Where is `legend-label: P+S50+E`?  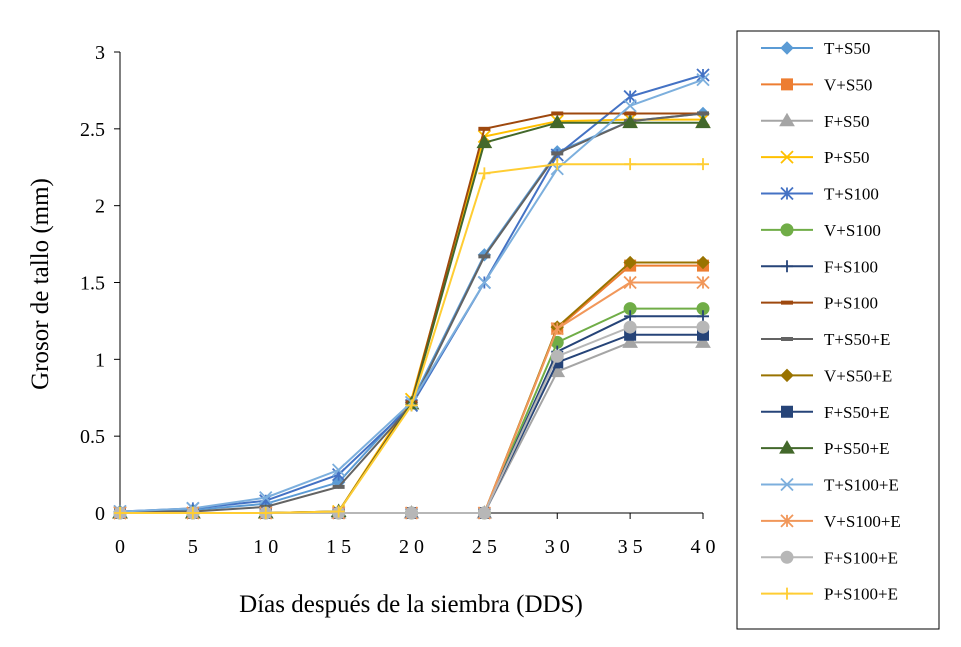
legend-label: P+S50+E is located at coordinates (856, 448).